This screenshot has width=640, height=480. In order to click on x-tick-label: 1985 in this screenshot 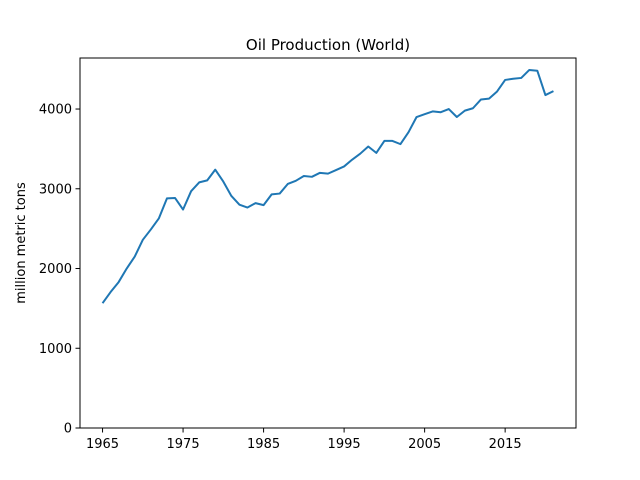, I will do `click(263, 444)`.